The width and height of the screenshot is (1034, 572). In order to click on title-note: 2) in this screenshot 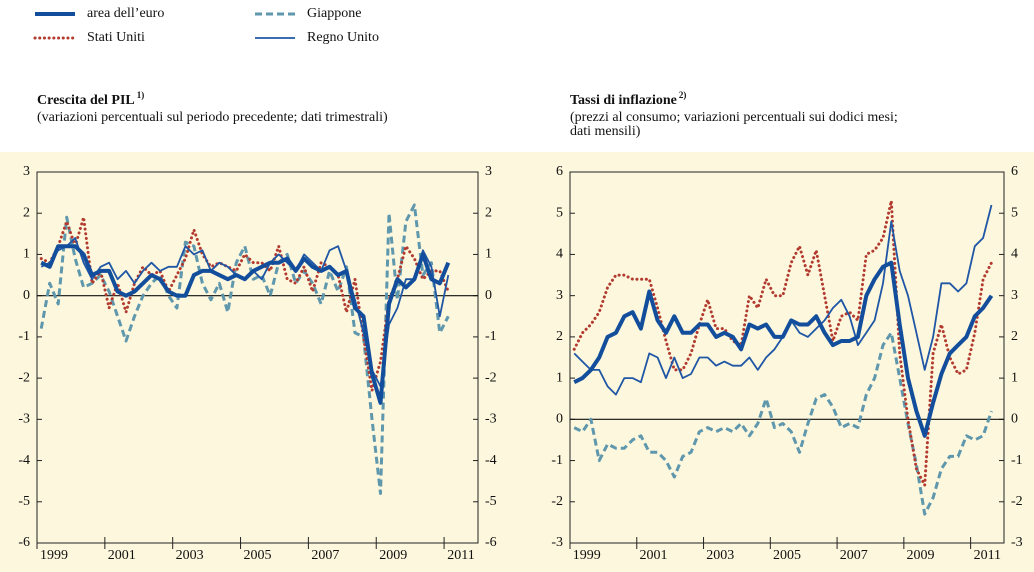, I will do `click(683, 95)`.